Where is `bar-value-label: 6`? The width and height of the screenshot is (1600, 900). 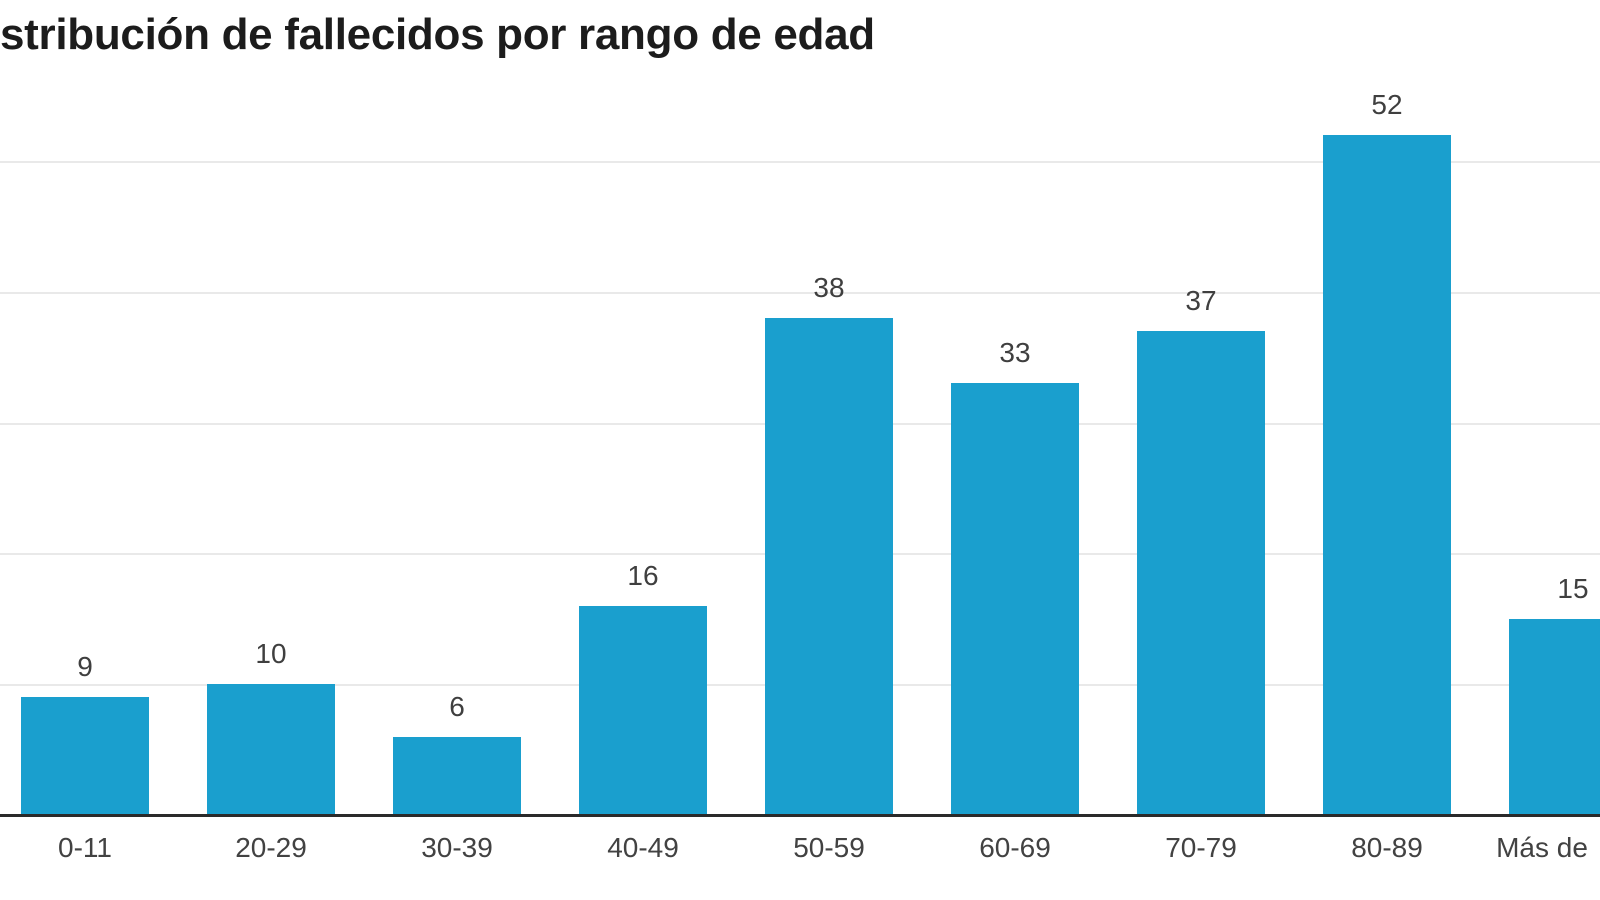
bar-value-label: 6 is located at coordinates (457, 706).